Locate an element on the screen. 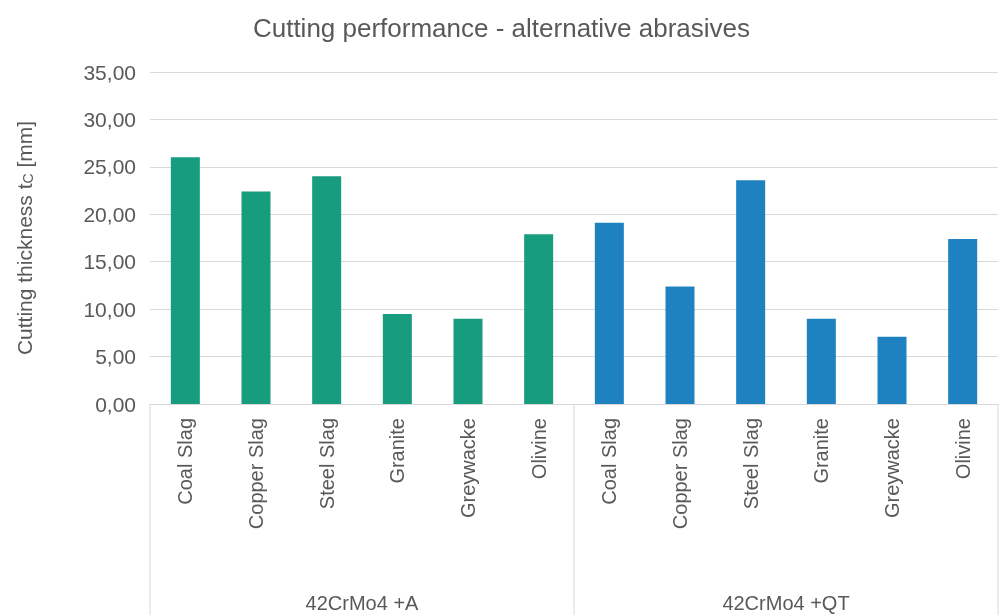 Image resolution: width=1003 pixels, height=615 pixels. y-tick-label: 0,00 is located at coordinates (115, 404).